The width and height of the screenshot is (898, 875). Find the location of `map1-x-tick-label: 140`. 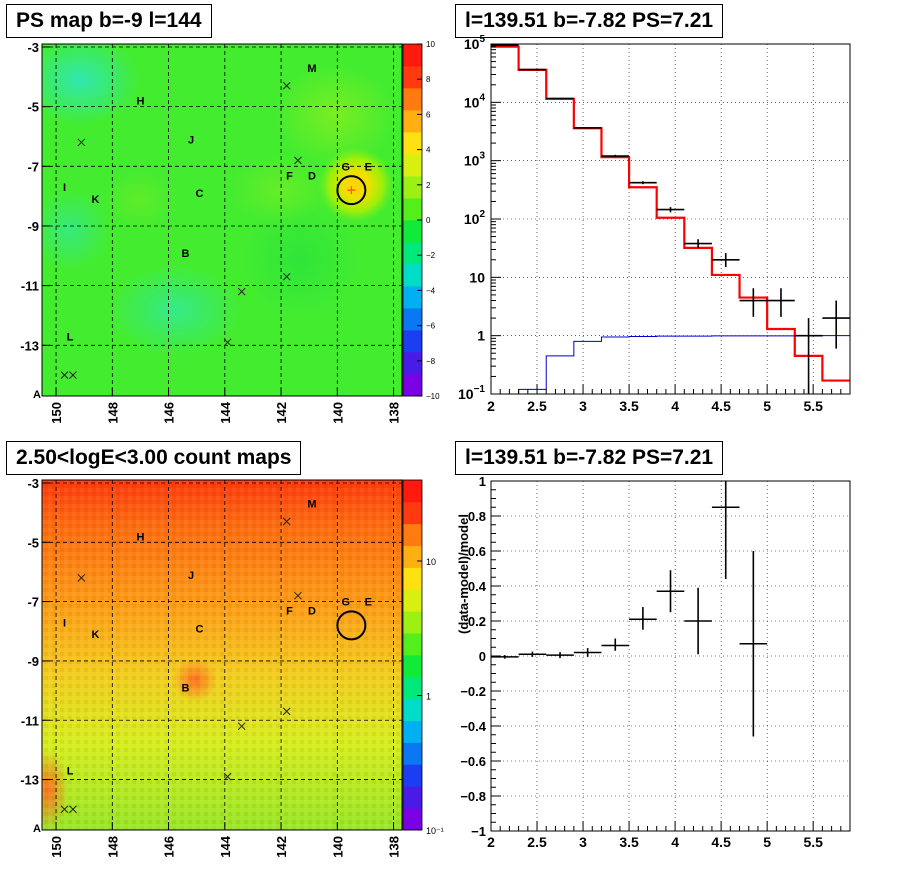

map1-x-tick-label: 140 is located at coordinates (337, 413).